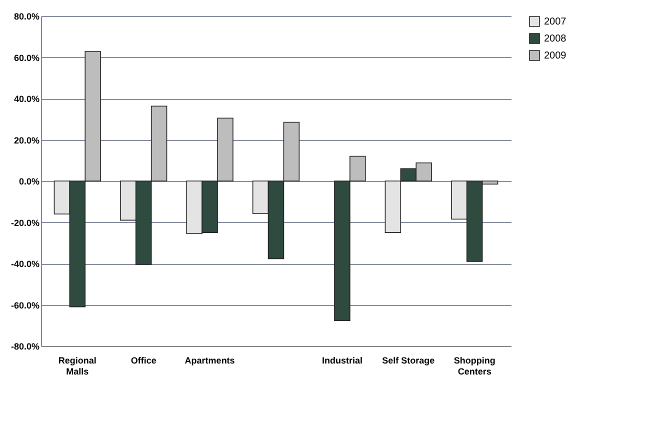  Describe the element at coordinates (29, 181) in the screenshot. I see `y-tick-label: 0.0%` at that location.